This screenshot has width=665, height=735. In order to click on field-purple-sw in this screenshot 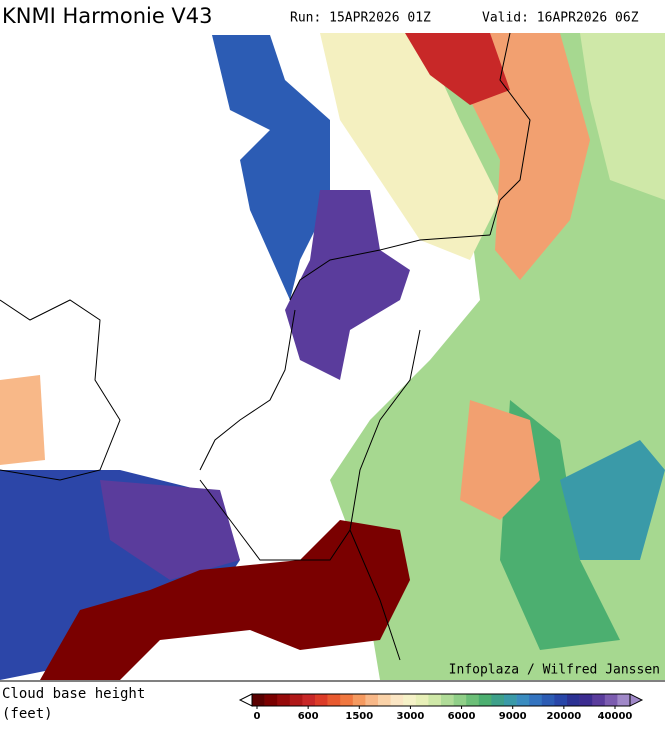, I will do `click(170, 530)`.